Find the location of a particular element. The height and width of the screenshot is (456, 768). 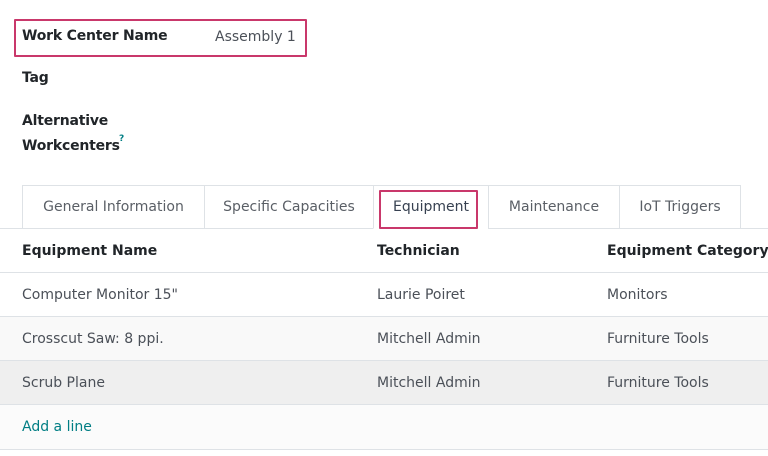

work-center-name-field: Assembly 1 is located at coordinates (255, 37).